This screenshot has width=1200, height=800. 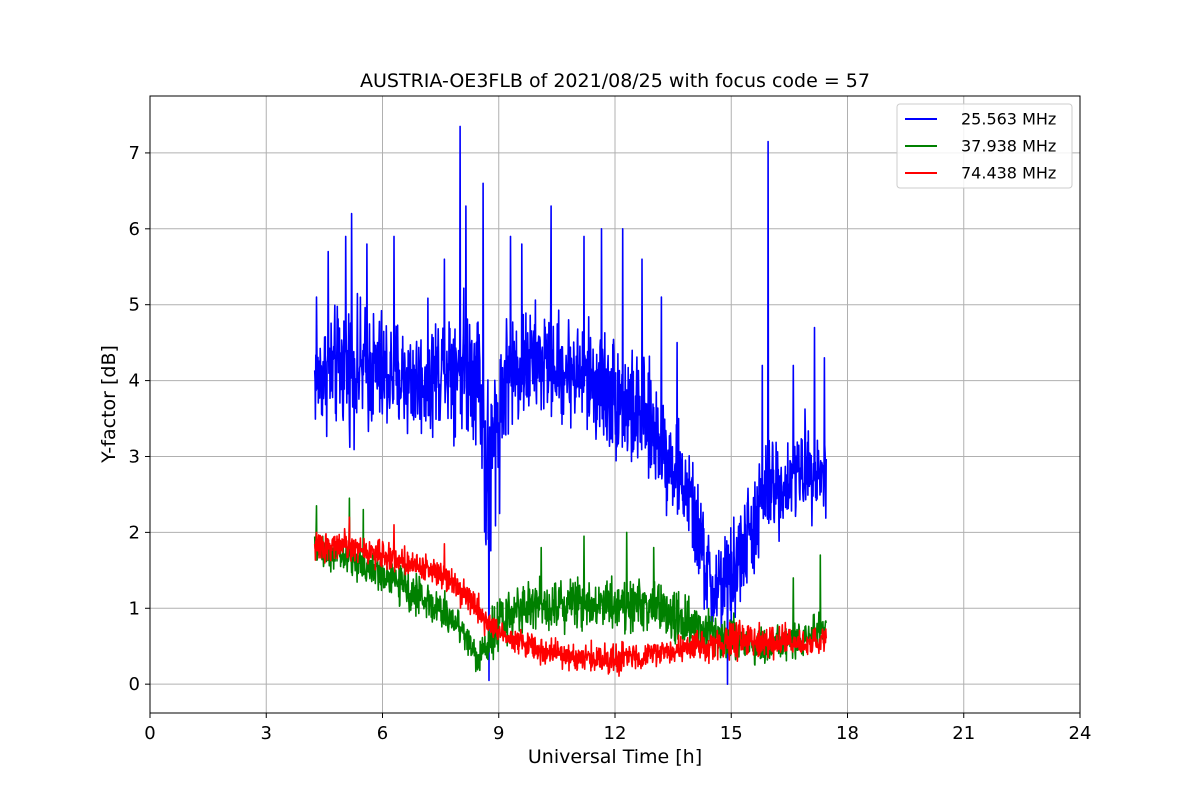 I want to click on y-tick-label: 2, so click(x=134, y=532).